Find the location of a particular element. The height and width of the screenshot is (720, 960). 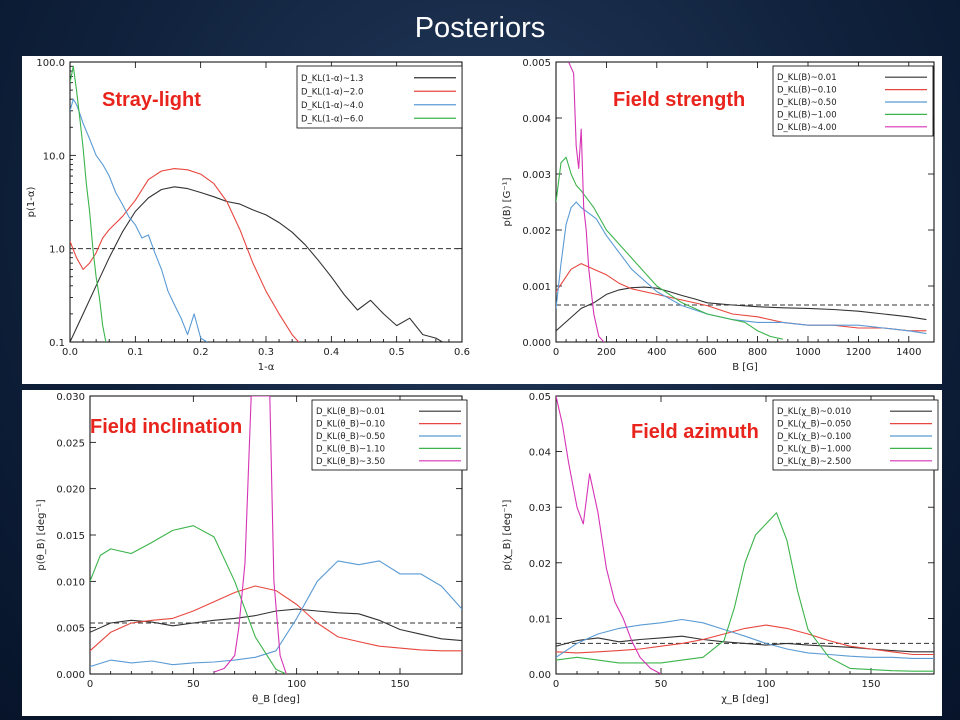

slide-title: Posteriors is located at coordinates (480, 28).